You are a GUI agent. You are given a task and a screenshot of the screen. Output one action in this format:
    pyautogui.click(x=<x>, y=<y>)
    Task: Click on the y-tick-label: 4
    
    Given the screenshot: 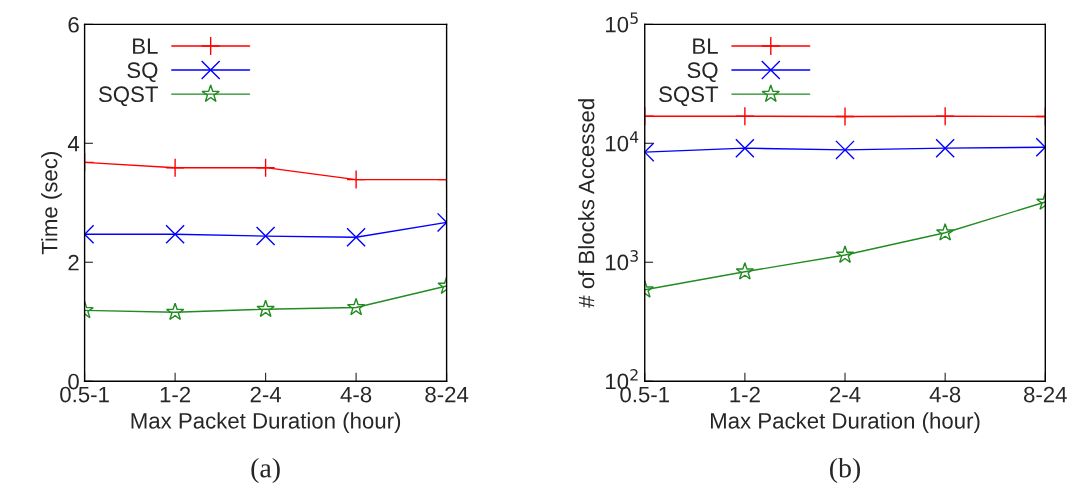 What is the action you would take?
    pyautogui.click(x=73, y=144)
    